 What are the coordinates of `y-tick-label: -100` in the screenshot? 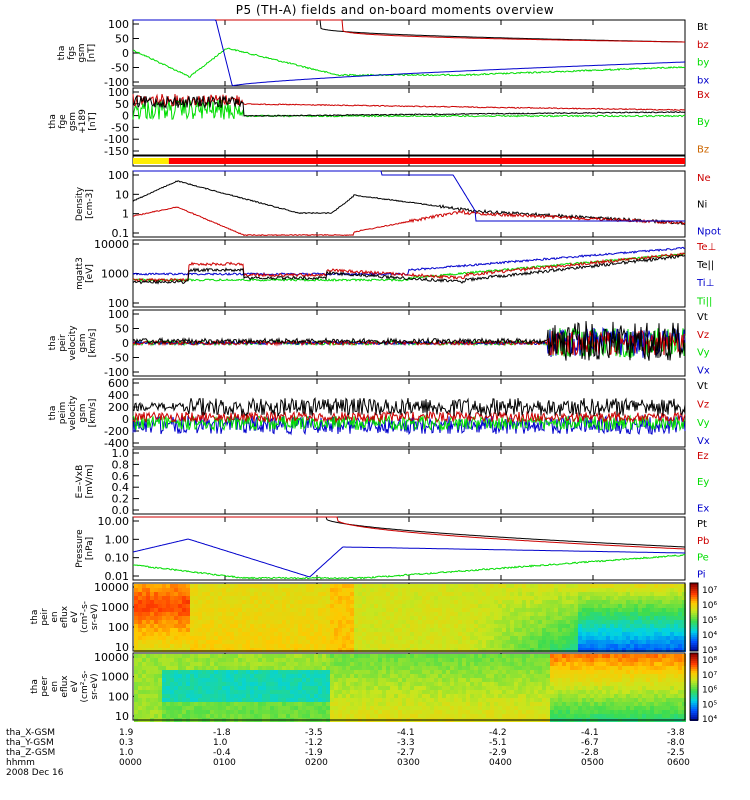 It's located at (116, 372).